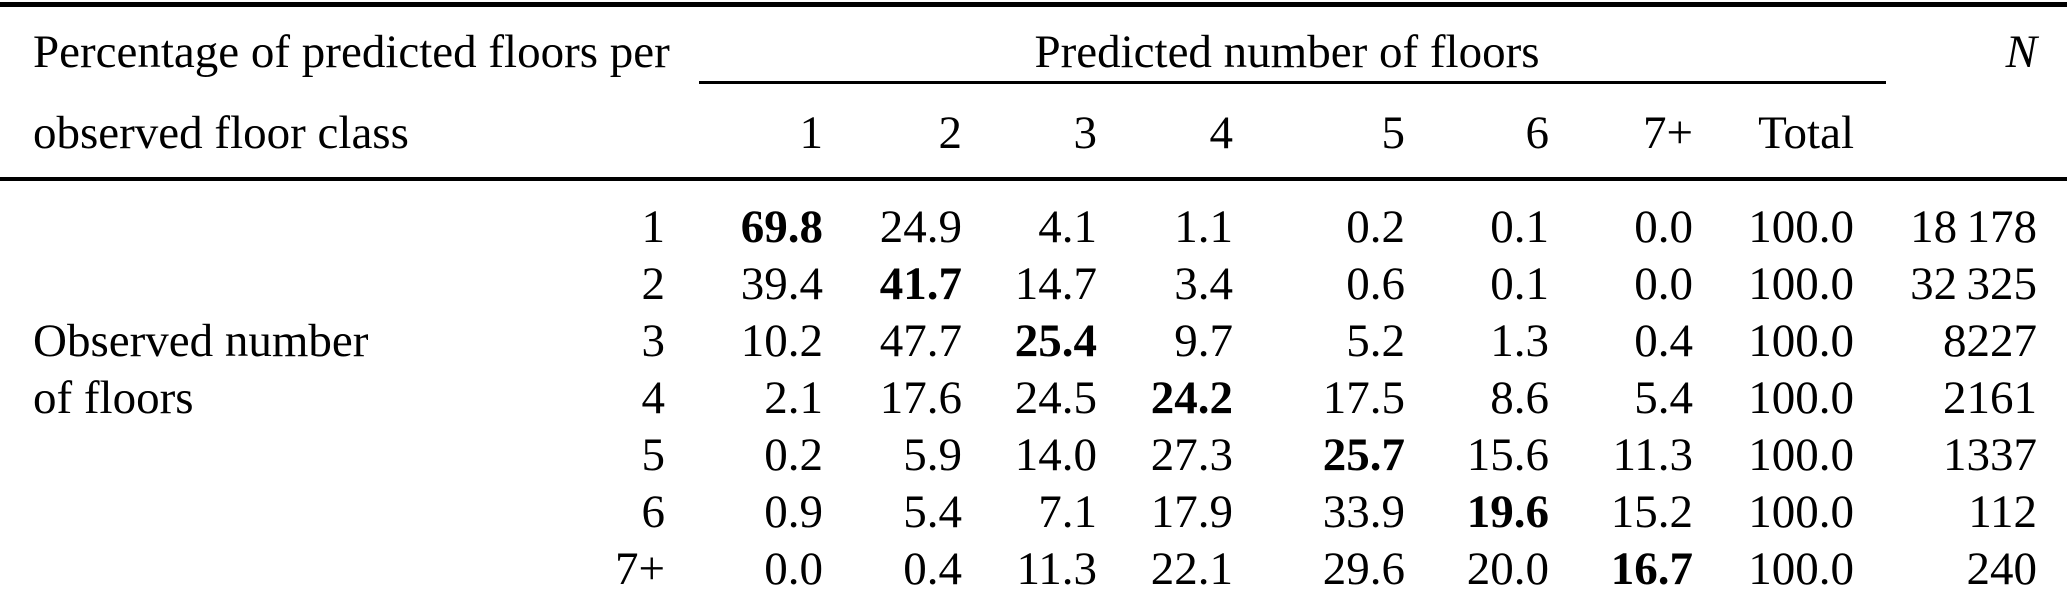 This screenshot has height=614, width=2067. I want to click on col-header-2: 2, so click(892, 135).